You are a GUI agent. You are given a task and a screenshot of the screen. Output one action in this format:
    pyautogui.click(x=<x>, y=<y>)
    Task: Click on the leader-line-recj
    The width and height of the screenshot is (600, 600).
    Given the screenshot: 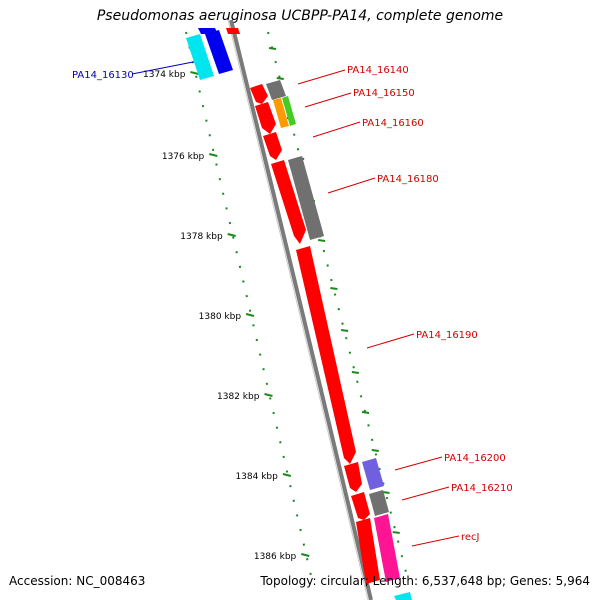 What is the action you would take?
    pyautogui.click(x=435, y=541)
    